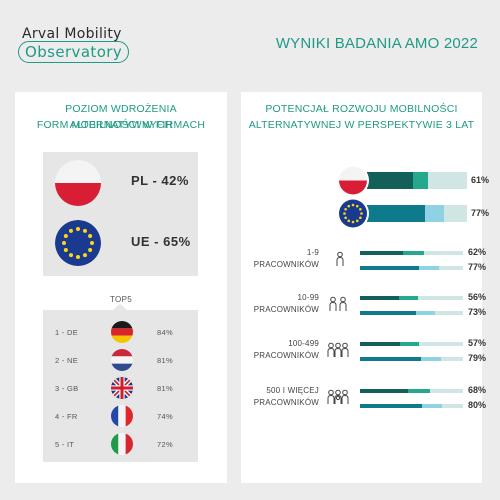 The height and width of the screenshot is (500, 500). What do you see at coordinates (67, 332) in the screenshot?
I see `top5-rank: 1 - DE` at bounding box center [67, 332].